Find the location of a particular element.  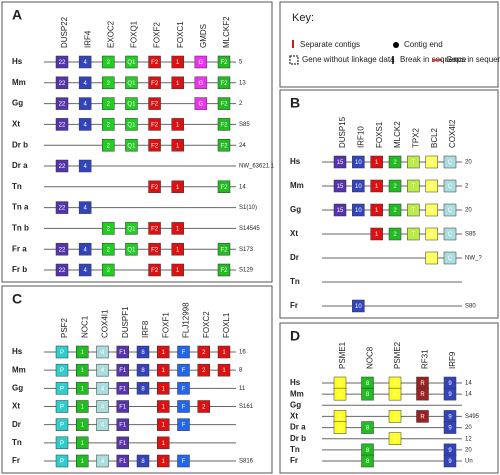

species-label: Xt is located at coordinates (294, 416).